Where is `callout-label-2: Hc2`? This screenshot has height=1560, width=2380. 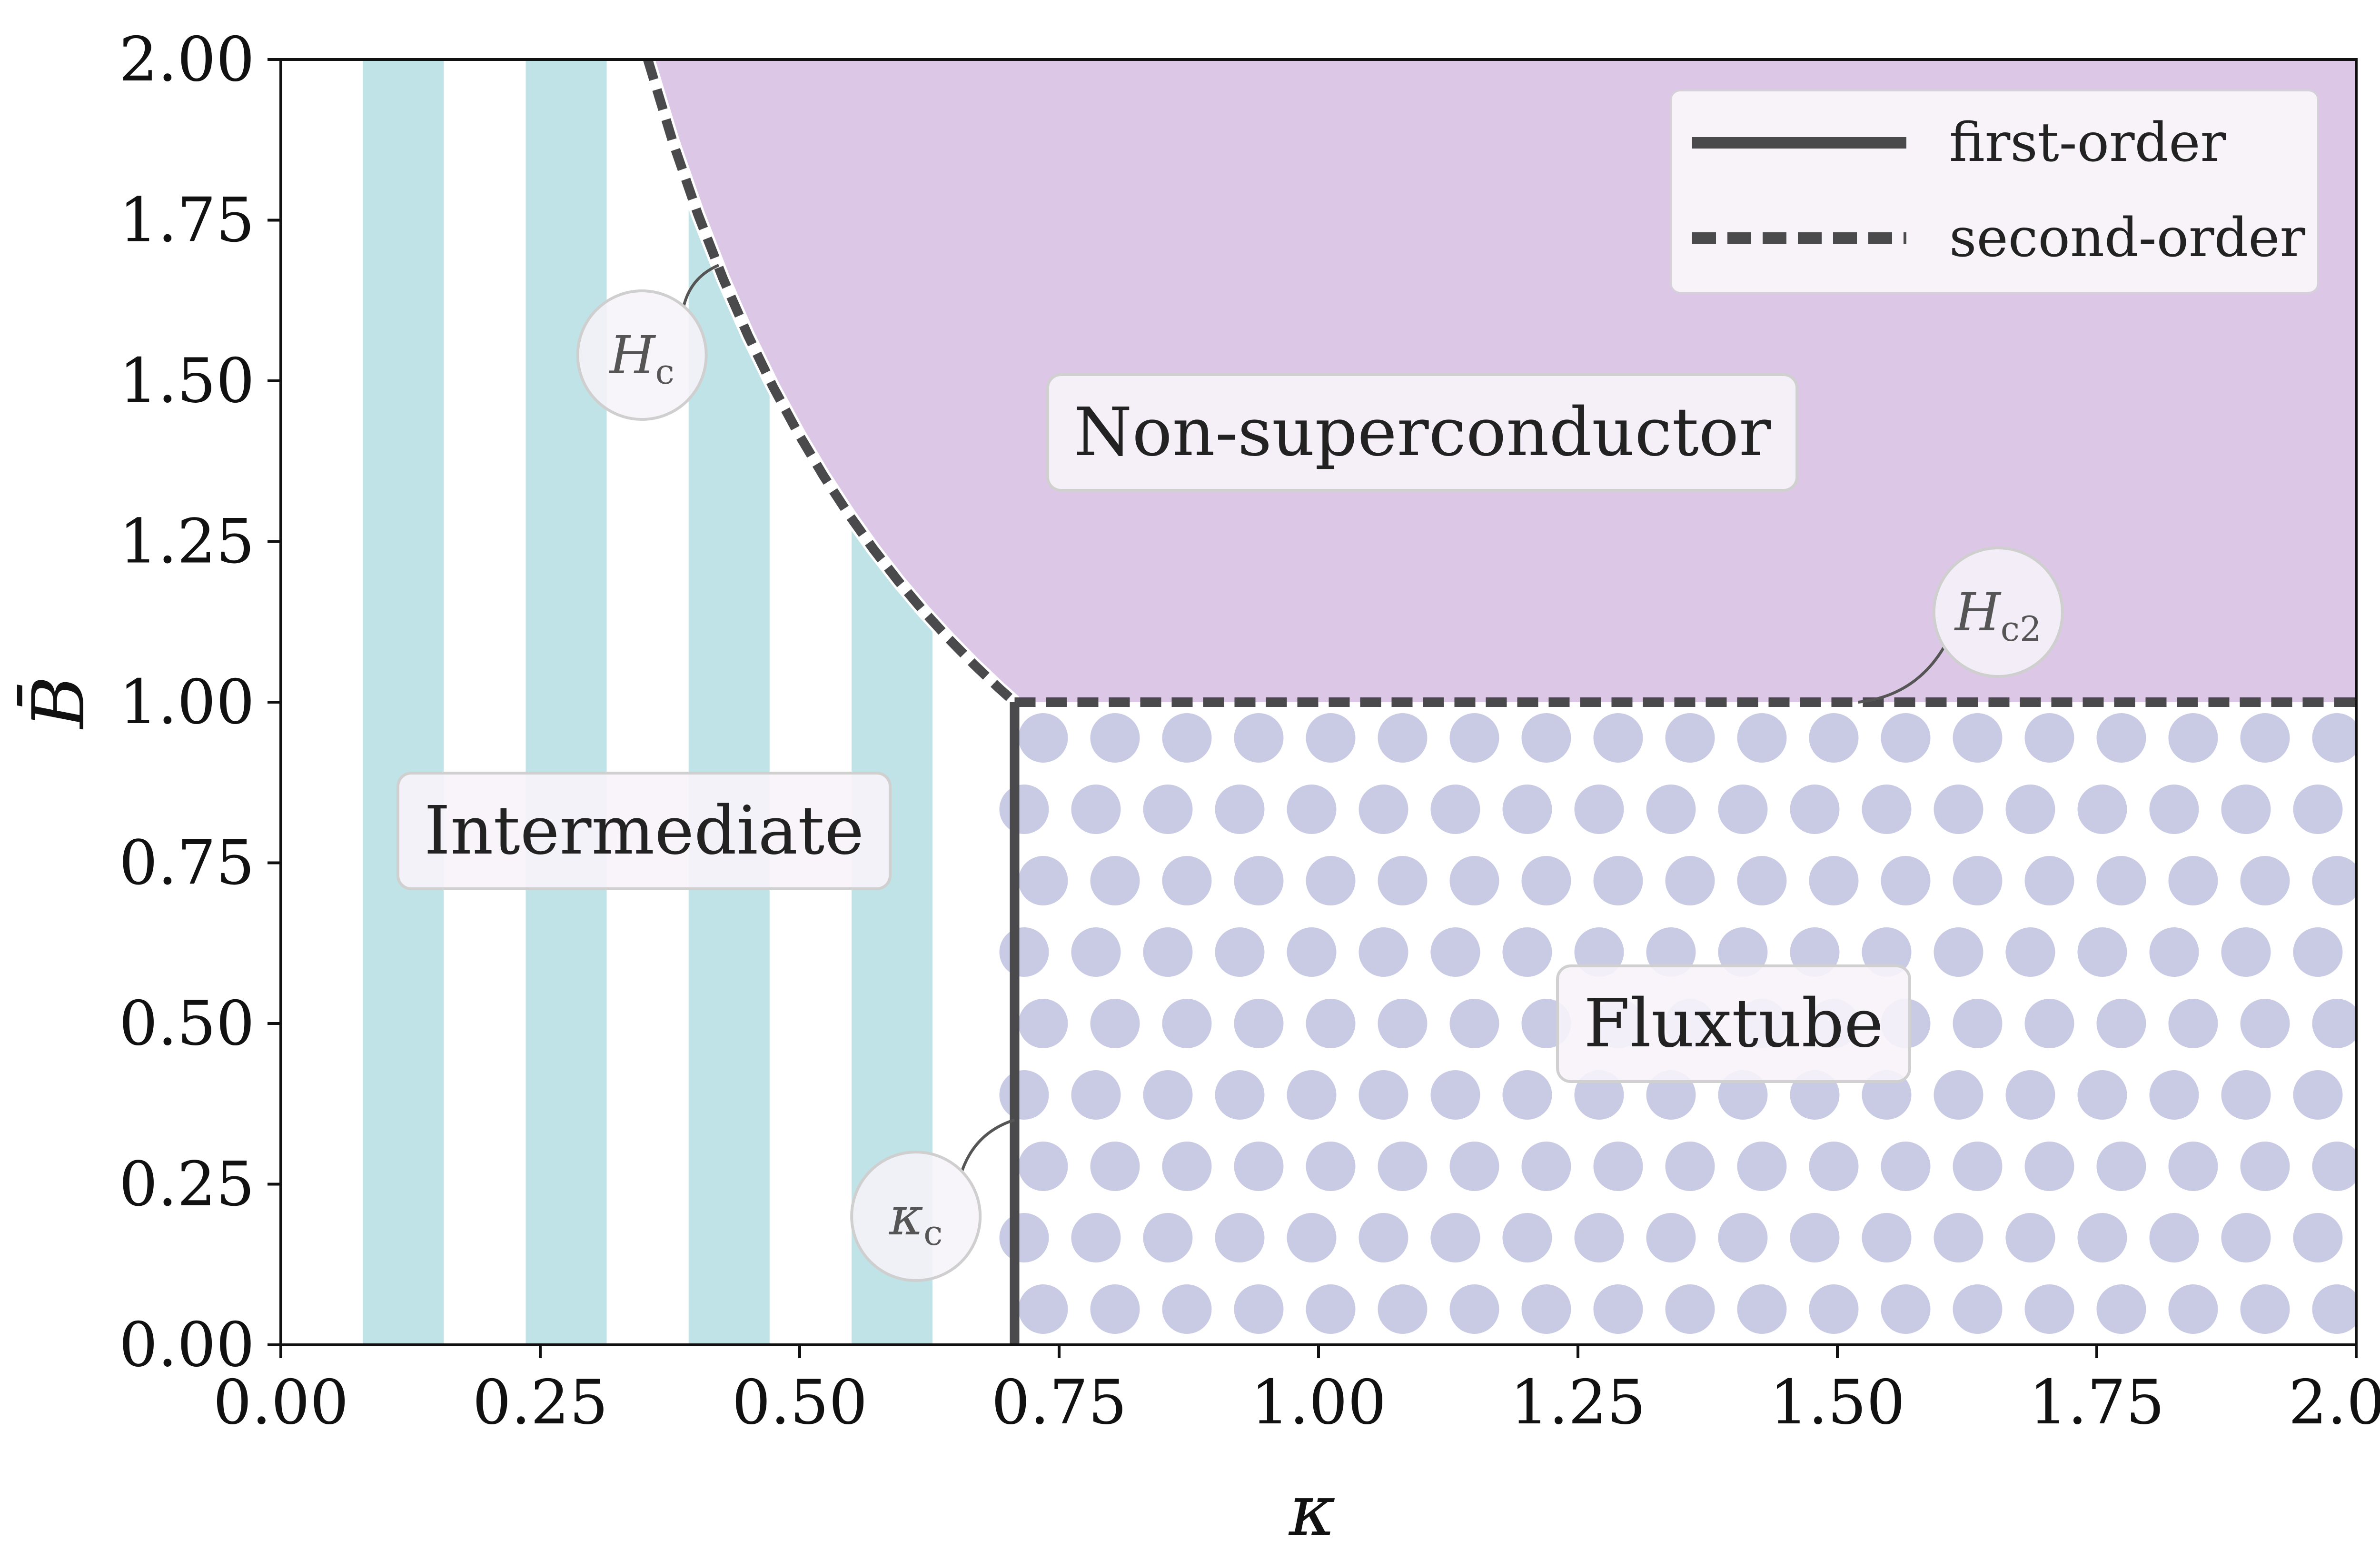 callout-label-2: Hc2 is located at coordinates (1998, 615).